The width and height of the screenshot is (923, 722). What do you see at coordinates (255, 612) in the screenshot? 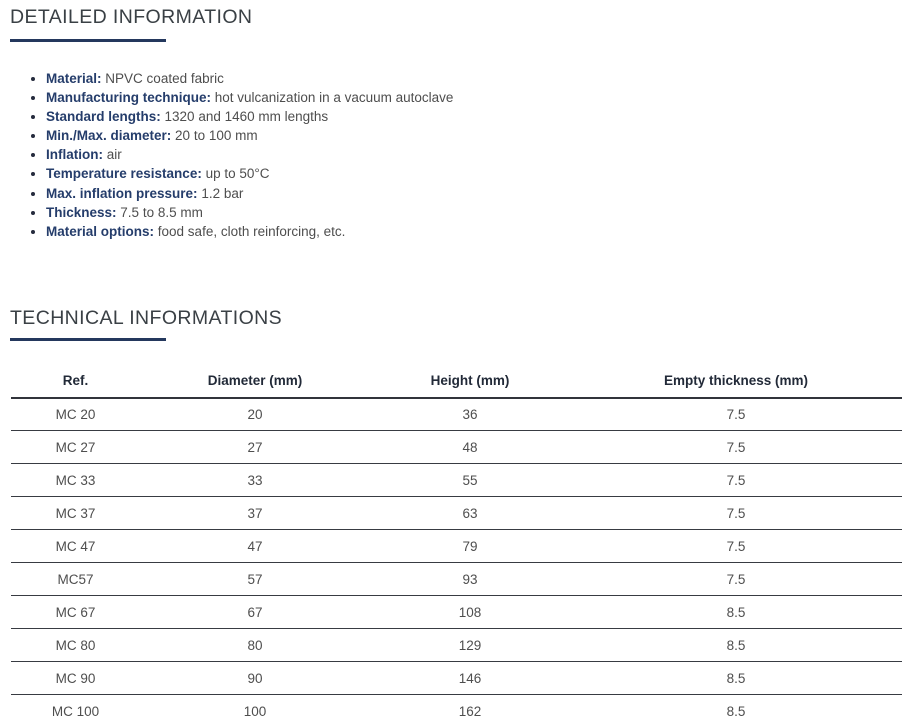
I see `table-cell: 67` at bounding box center [255, 612].